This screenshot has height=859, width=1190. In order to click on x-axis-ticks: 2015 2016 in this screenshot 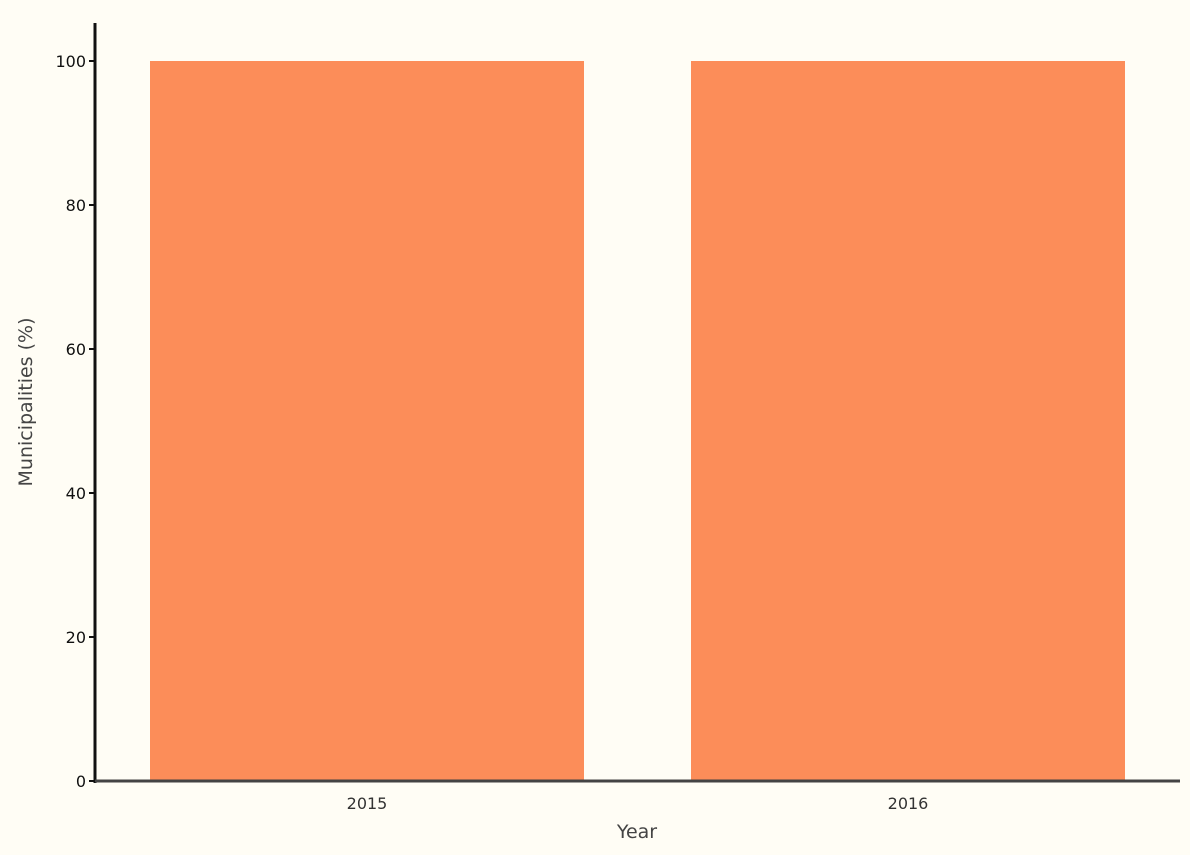, I will do `click(638, 803)`.